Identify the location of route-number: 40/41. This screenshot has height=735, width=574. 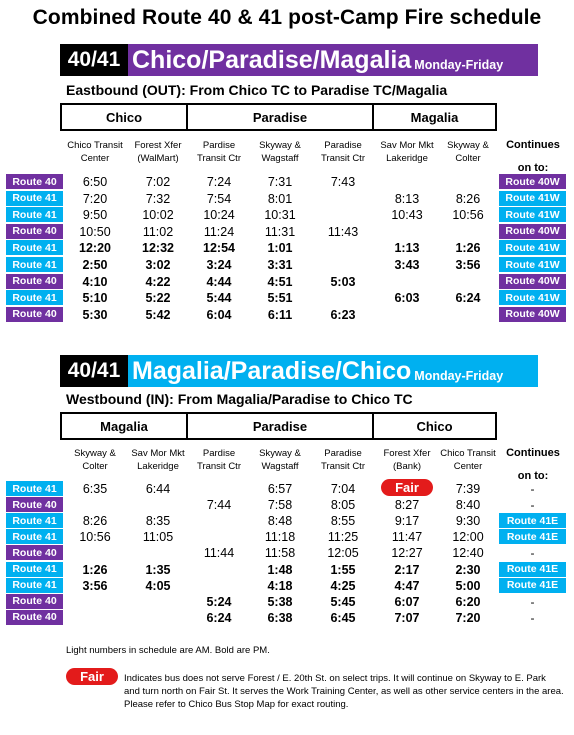
(94, 371).